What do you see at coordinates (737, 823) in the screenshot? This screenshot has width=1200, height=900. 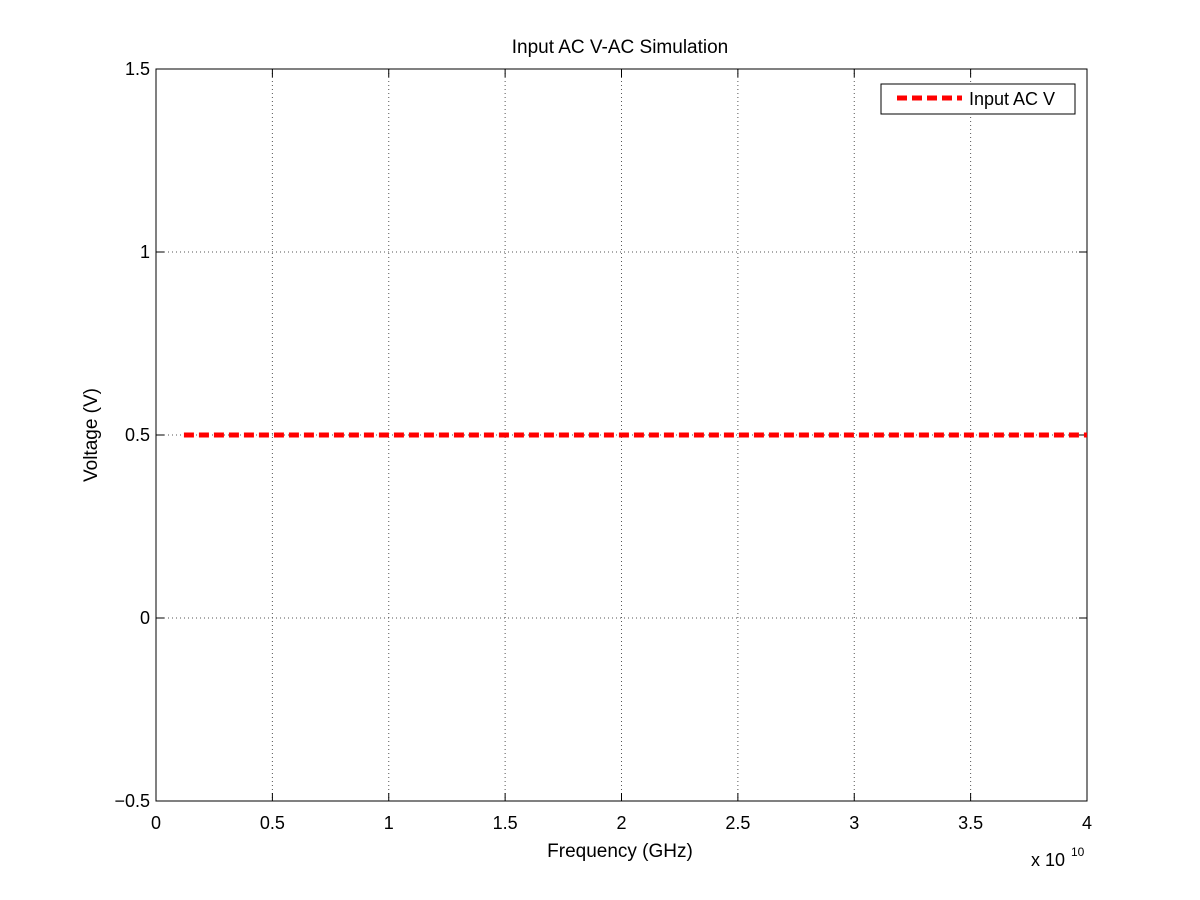 I see `x-tick-label: 2.5` at bounding box center [737, 823].